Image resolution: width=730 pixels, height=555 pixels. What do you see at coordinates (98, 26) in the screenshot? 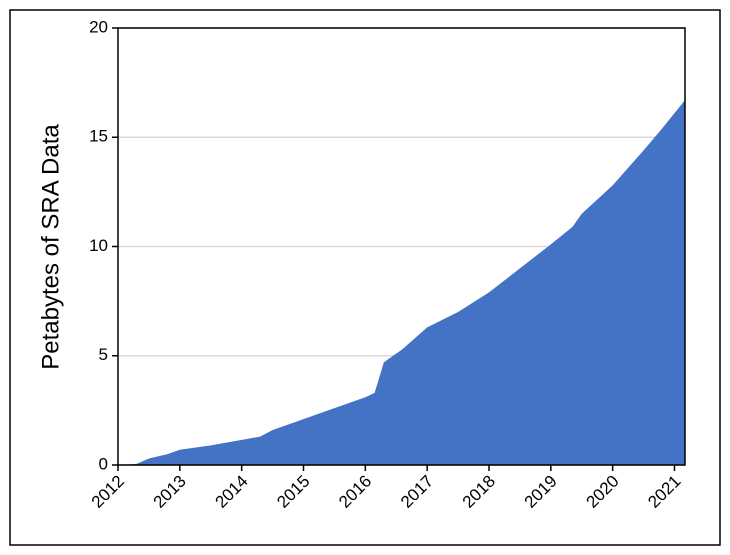
I see `y-tick-label: 20` at bounding box center [98, 26].